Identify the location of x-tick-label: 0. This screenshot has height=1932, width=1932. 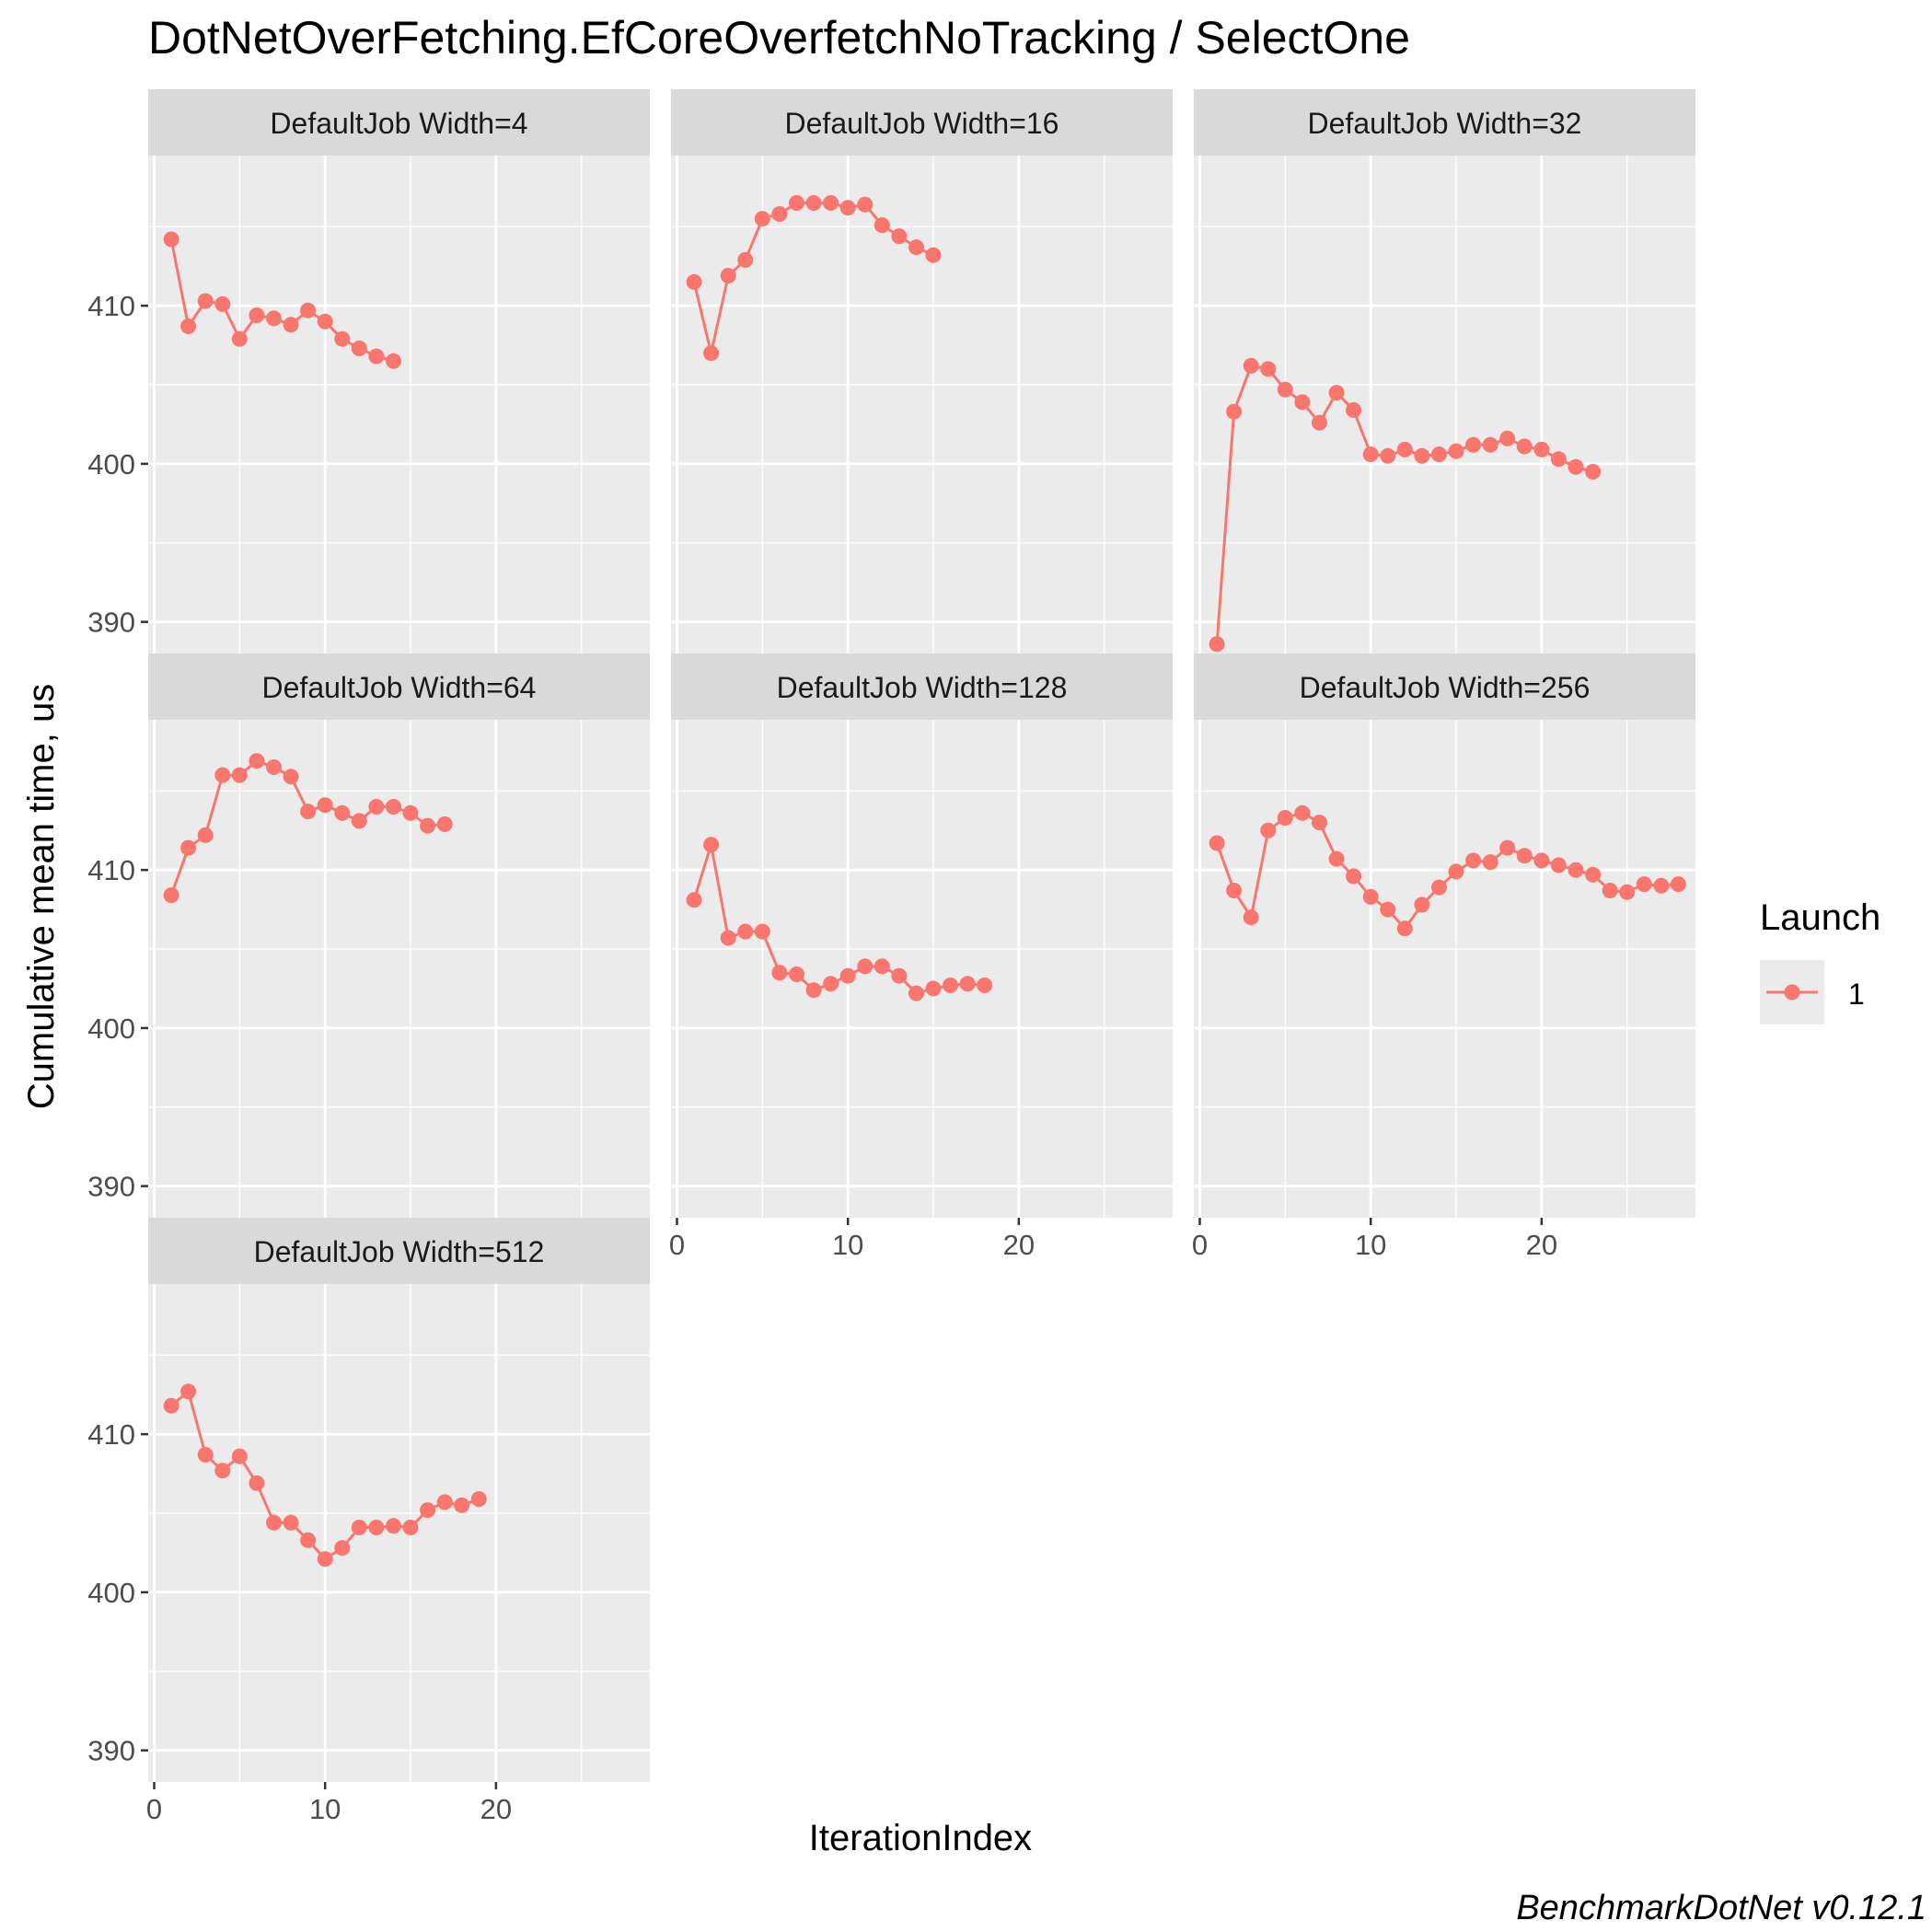
(1200, 1245).